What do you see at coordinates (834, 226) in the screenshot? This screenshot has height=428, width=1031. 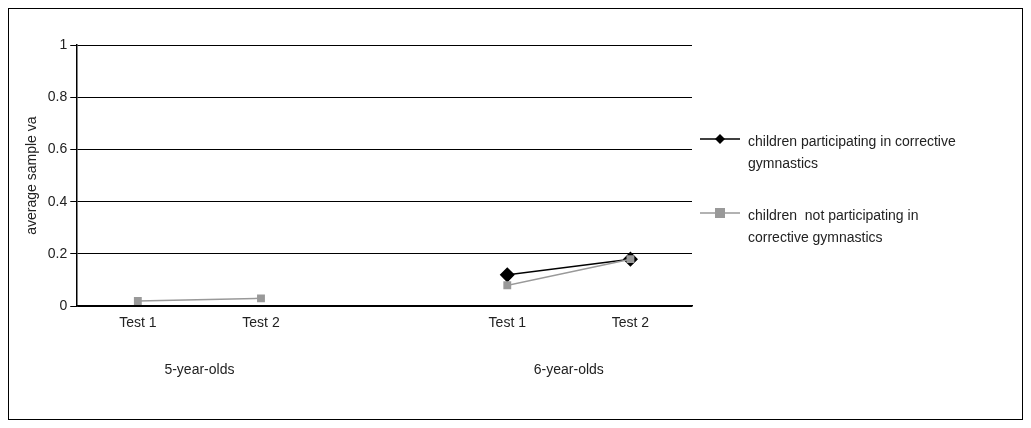 I see `legend-label: children not participating in corrective gymnastics` at bounding box center [834, 226].